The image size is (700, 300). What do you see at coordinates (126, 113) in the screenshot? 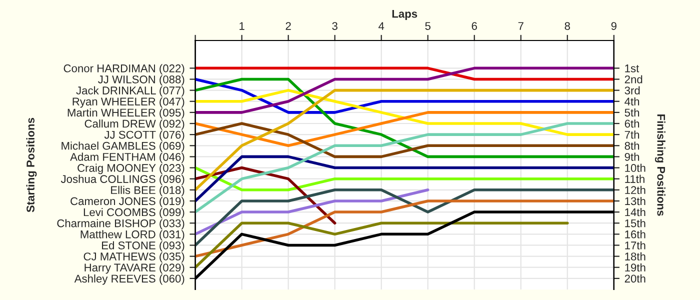
I see `category-label: Martin WHEELER (095)` at bounding box center [126, 113].